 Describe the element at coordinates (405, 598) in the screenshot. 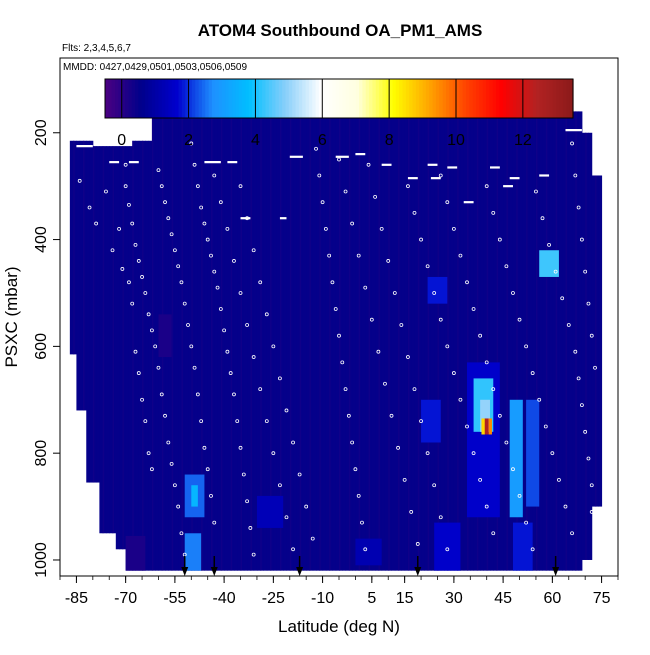

I see `x-tick-label: 15` at that location.